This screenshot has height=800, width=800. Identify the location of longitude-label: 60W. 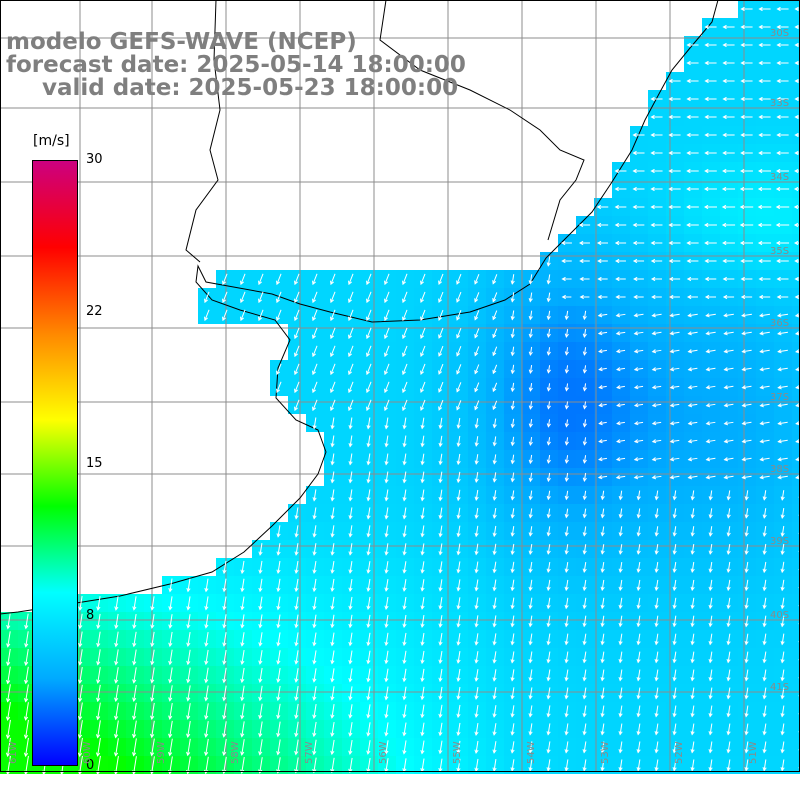
(87, 752).